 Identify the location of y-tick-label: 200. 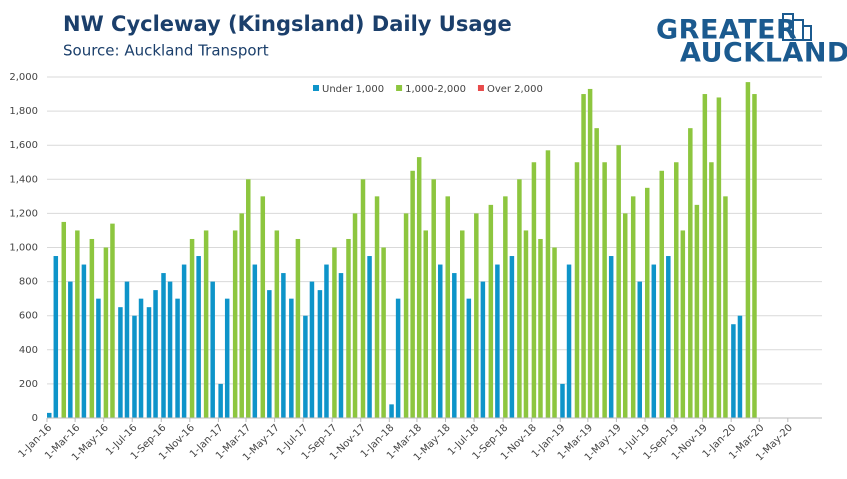
(28, 384).